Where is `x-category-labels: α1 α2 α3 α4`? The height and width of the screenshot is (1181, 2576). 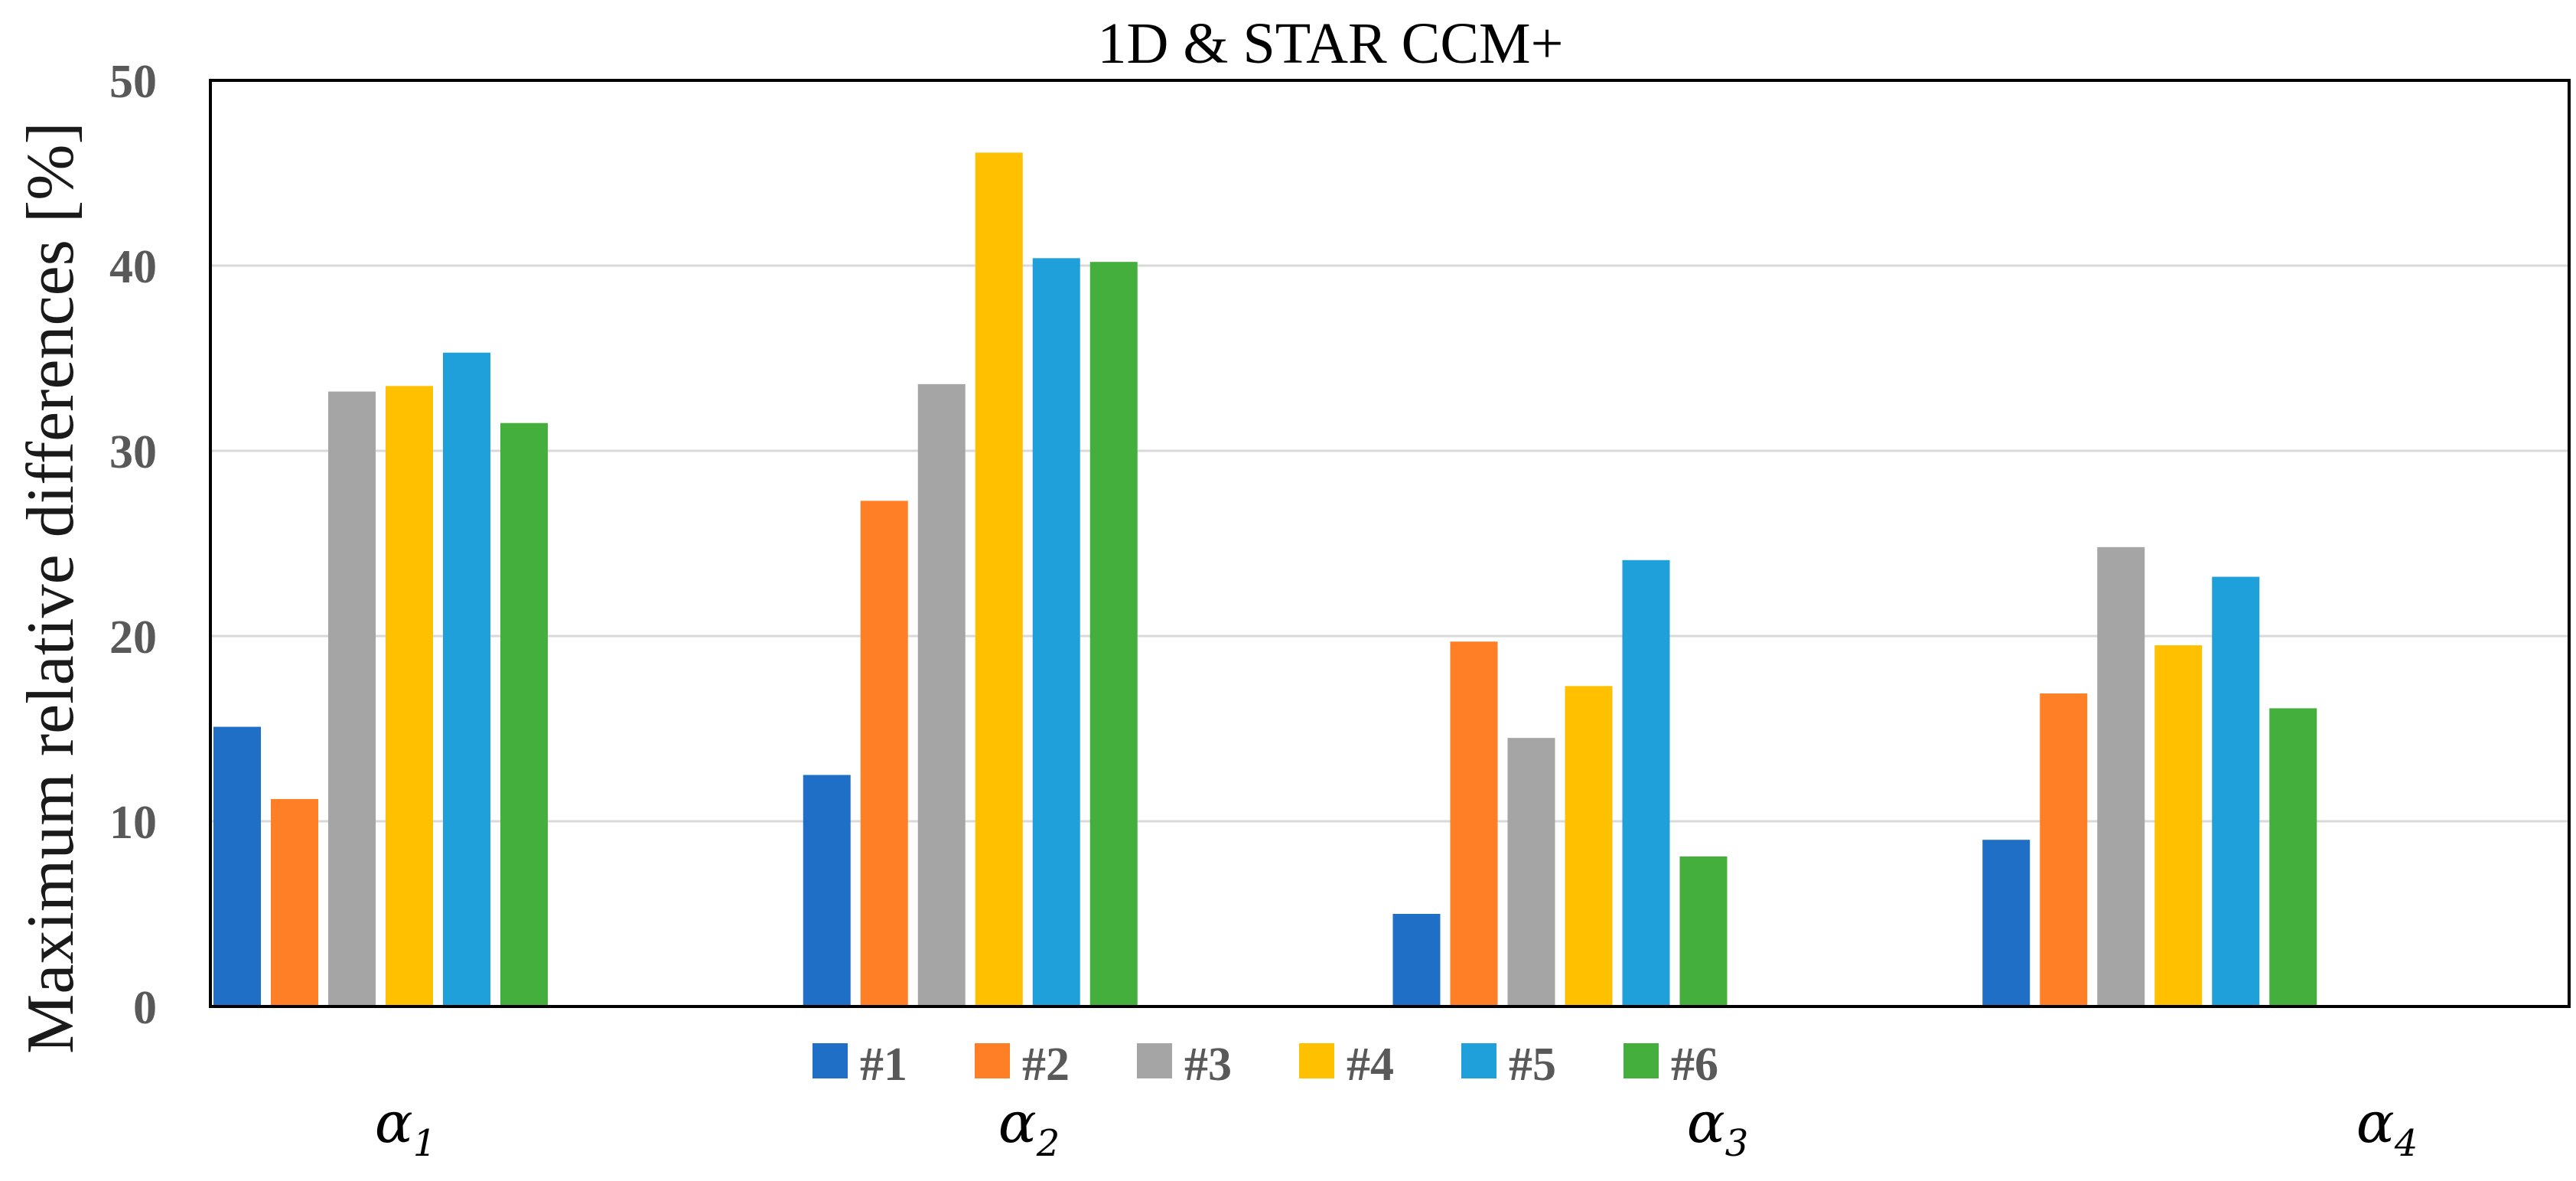 x-category-labels: α1 α2 α3 α4 is located at coordinates (1397, 1127).